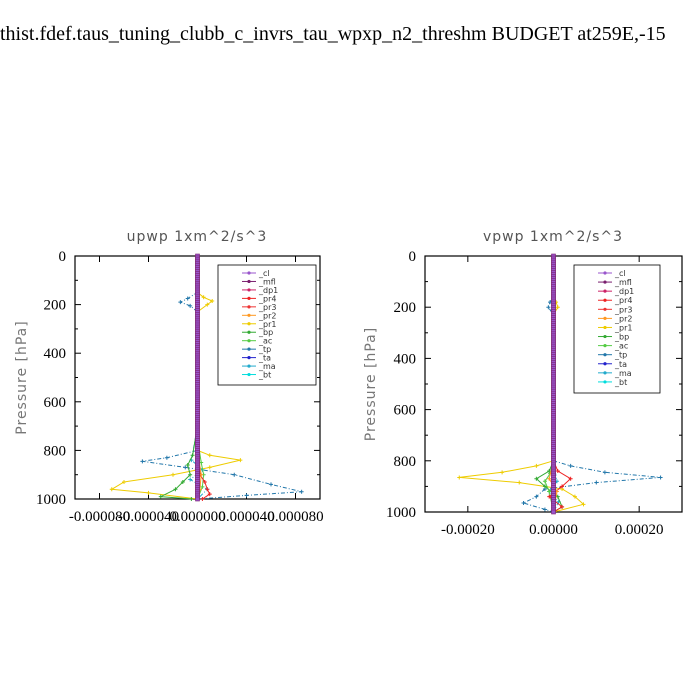 The image size is (700, 700). I want to click on legend-label: _pr4, so click(623, 300).